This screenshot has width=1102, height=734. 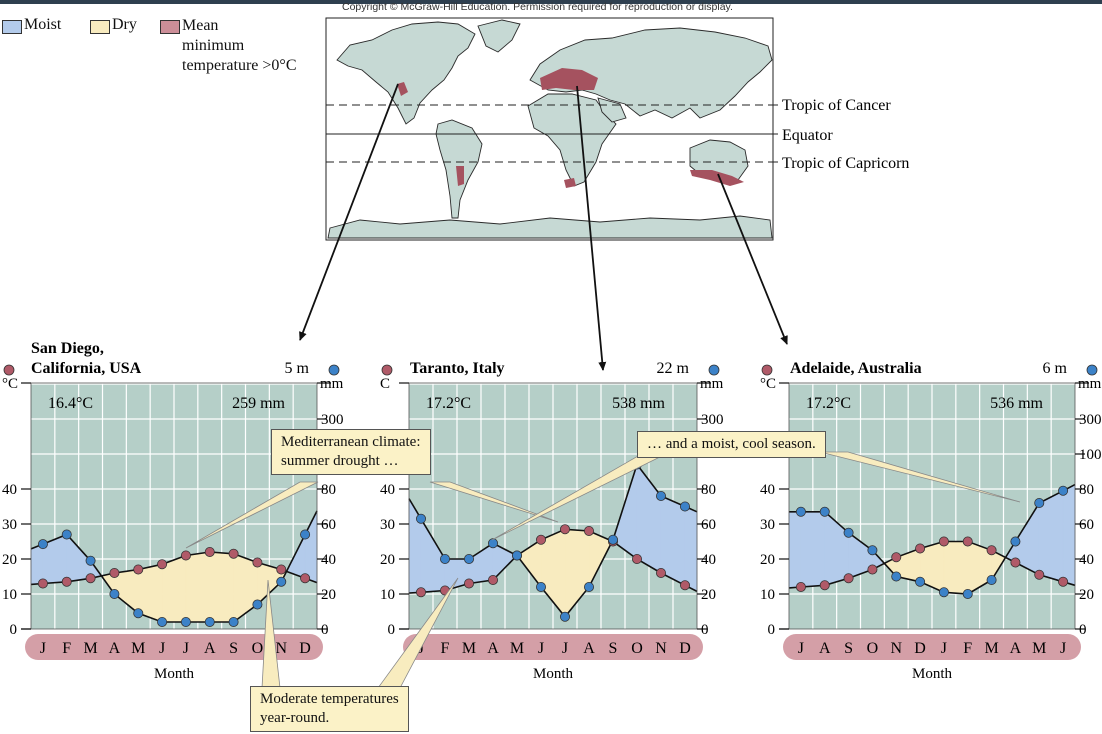 What do you see at coordinates (329, 699) in the screenshot?
I see `callout-moderate-line1: Moderate temperatures` at bounding box center [329, 699].